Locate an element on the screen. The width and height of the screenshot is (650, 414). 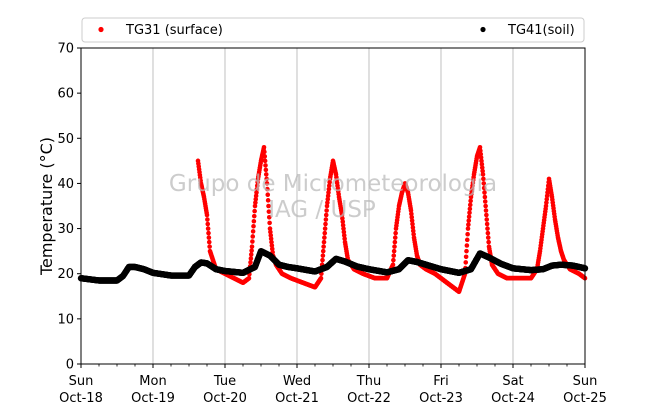
x-tick-label-date: Oct-24 is located at coordinates (513, 398).